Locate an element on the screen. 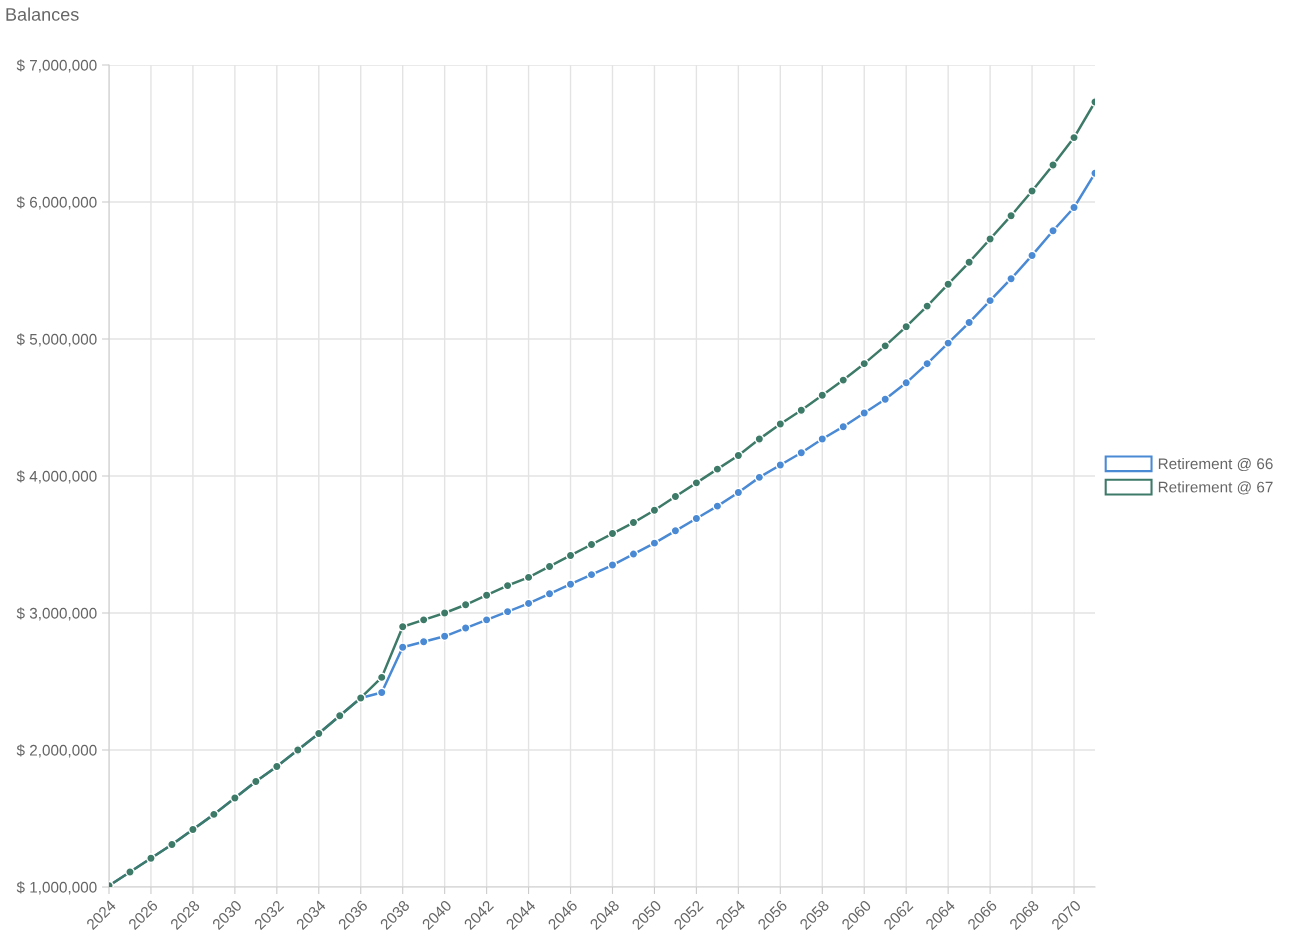 This screenshot has height=945, width=1310. y-tick-label: $ 7,000,000 is located at coordinates (56, 66).